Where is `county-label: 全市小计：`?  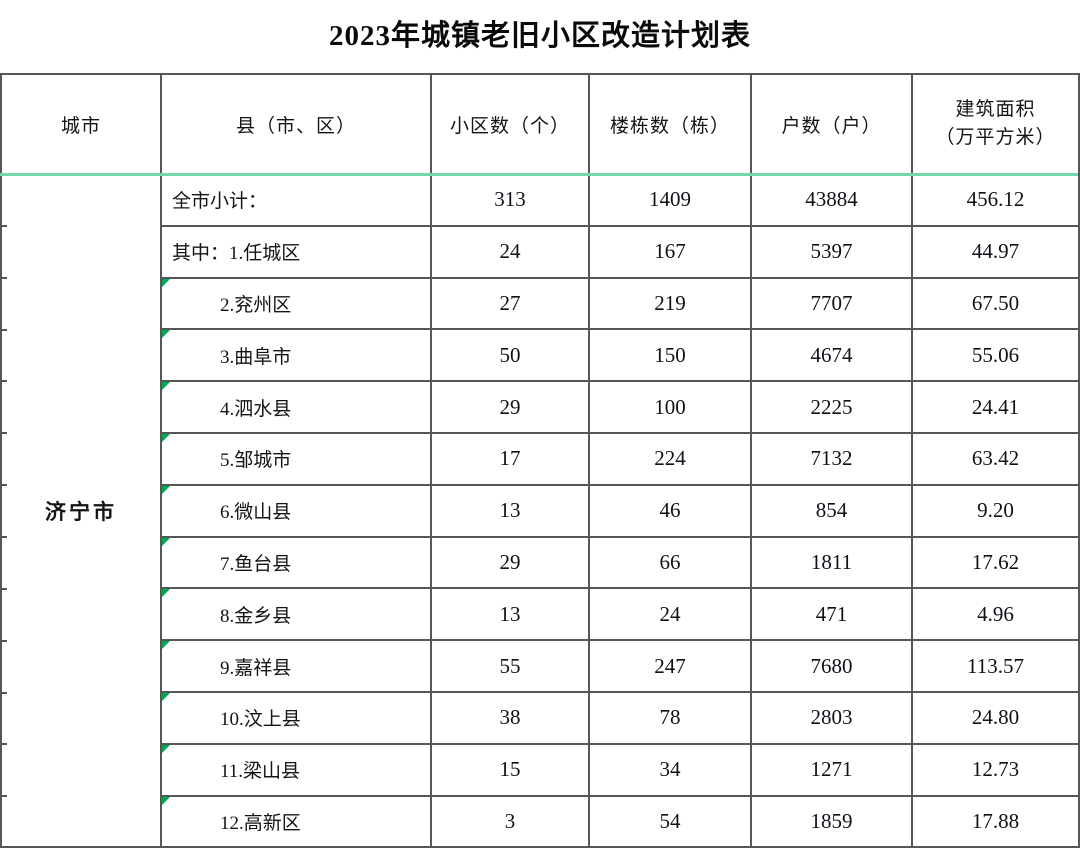 county-label: 全市小计： is located at coordinates (220, 202).